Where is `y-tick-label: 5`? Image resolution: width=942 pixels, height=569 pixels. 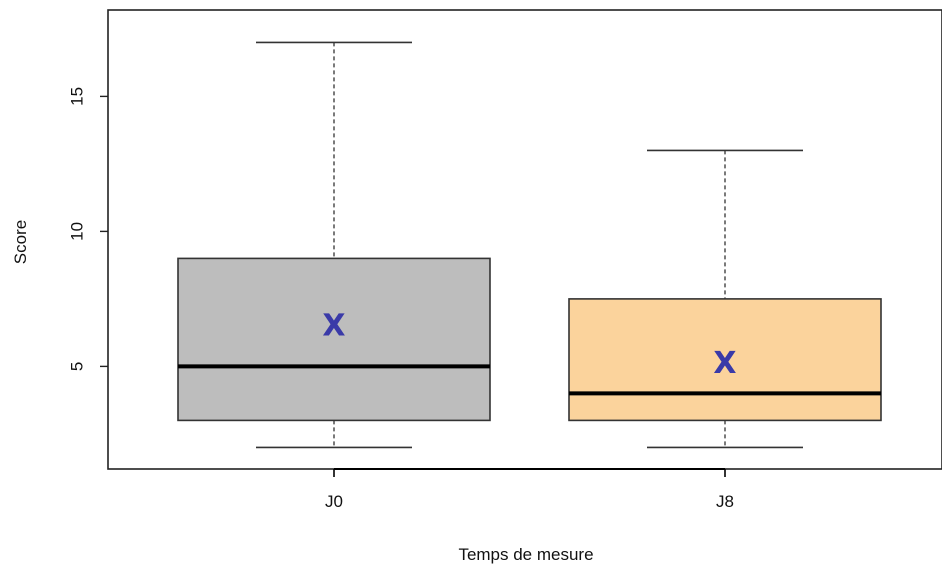
y-tick-label: 5 is located at coordinates (76, 366).